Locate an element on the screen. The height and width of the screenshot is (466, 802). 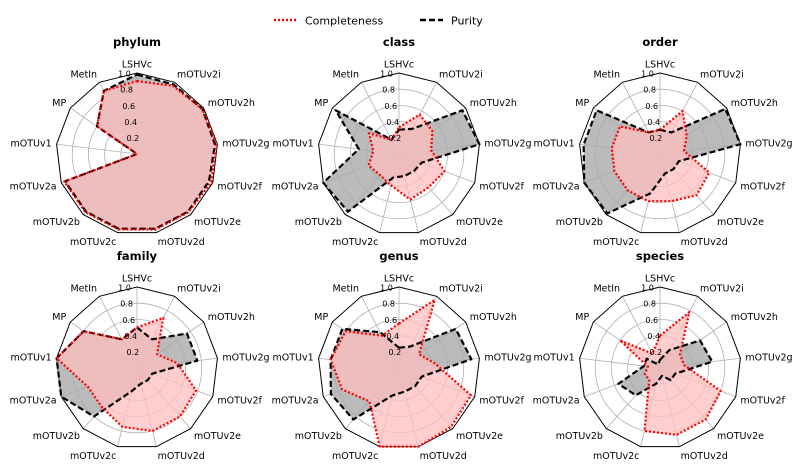
panel-title: species is located at coordinates (660, 256).